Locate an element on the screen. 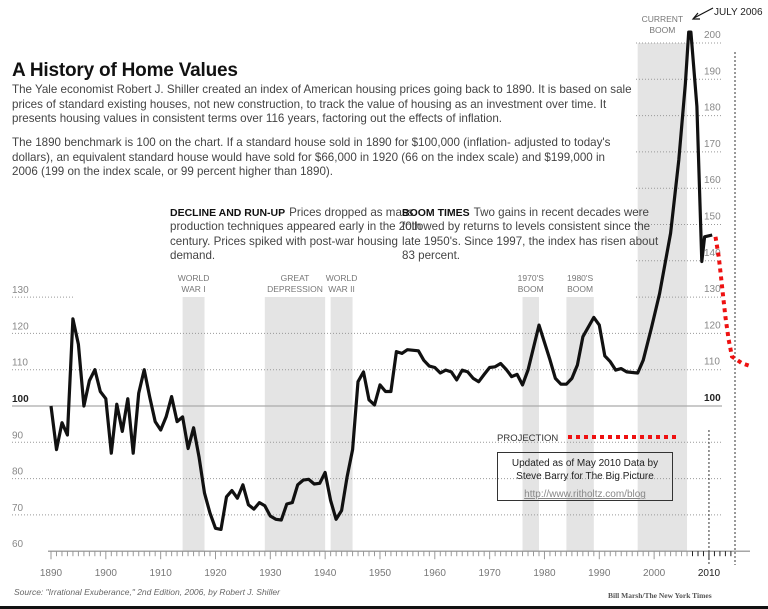 The width and height of the screenshot is (768, 609). blog-link: http://www.ritholtz.com/blog is located at coordinates (585, 494).